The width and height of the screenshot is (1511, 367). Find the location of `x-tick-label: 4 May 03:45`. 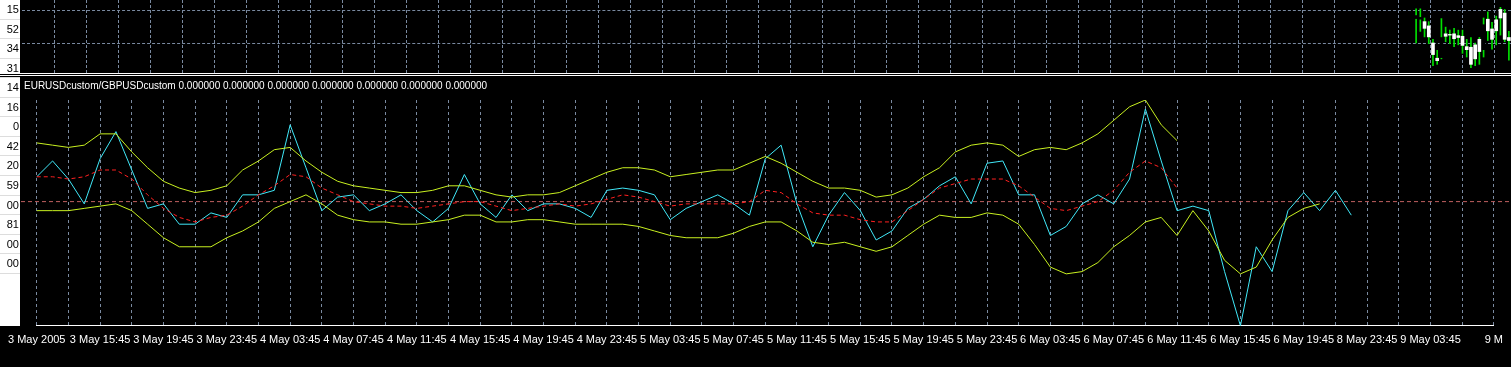

x-tick-label: 4 May 03:45 is located at coordinates (290, 339).